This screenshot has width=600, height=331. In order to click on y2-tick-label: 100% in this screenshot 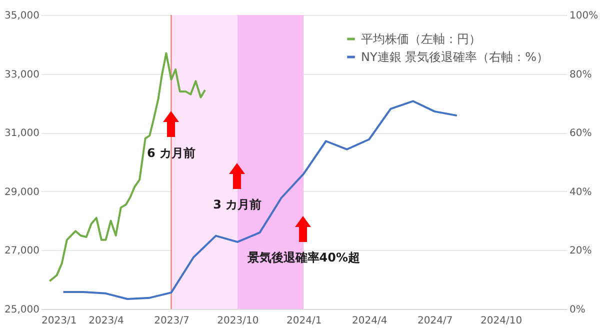, I will do `click(584, 16)`.